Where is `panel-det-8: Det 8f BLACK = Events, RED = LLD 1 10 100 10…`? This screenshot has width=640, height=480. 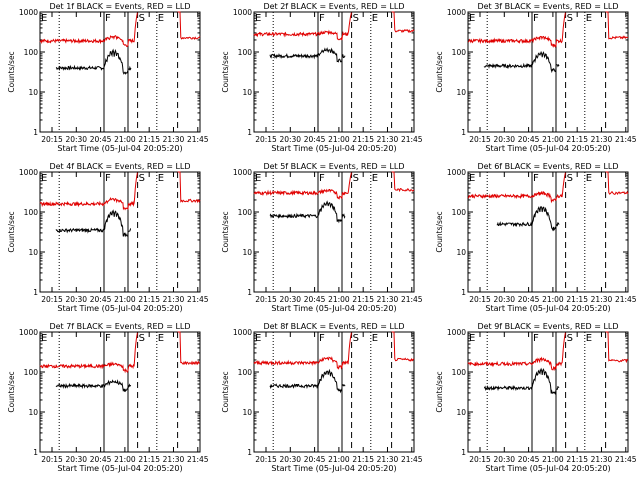
panel-det-8: Det 8f BLACK = Events, RED = LLD 1 10 100 10… is located at coordinates (322, 397).